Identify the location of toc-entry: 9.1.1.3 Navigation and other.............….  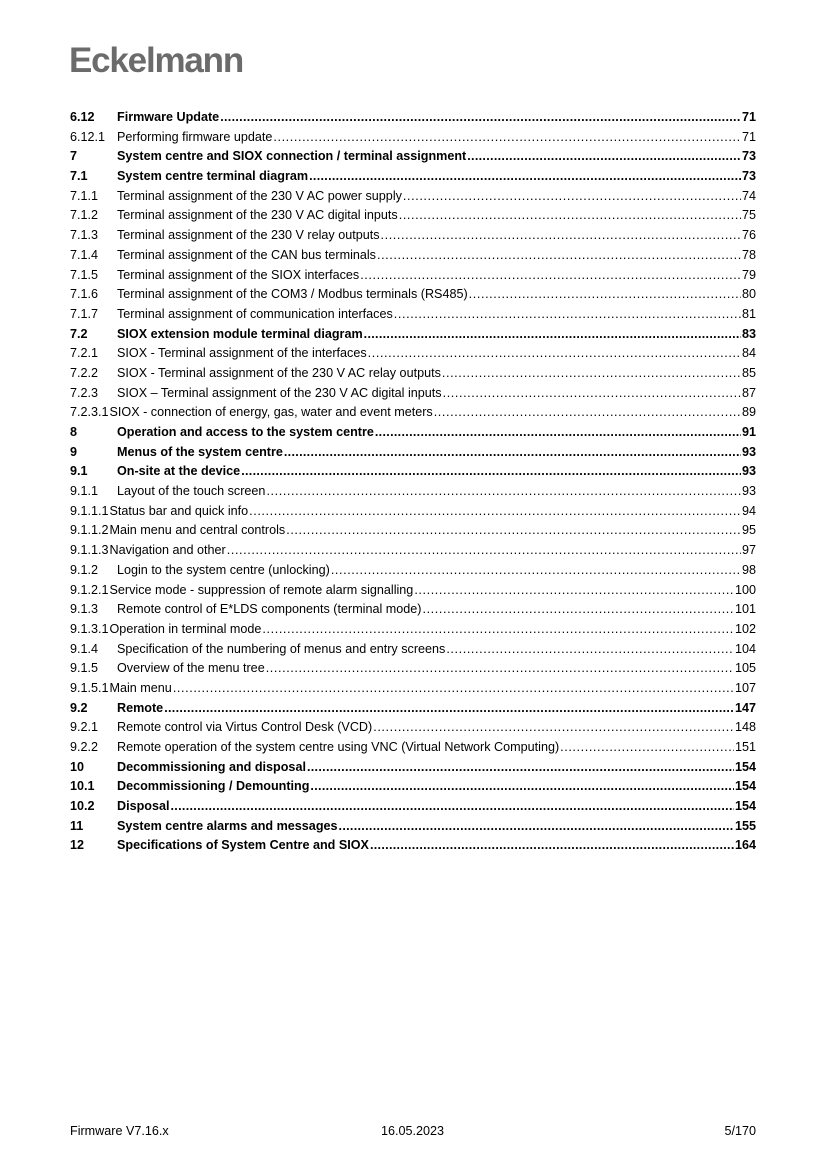
(413, 553).